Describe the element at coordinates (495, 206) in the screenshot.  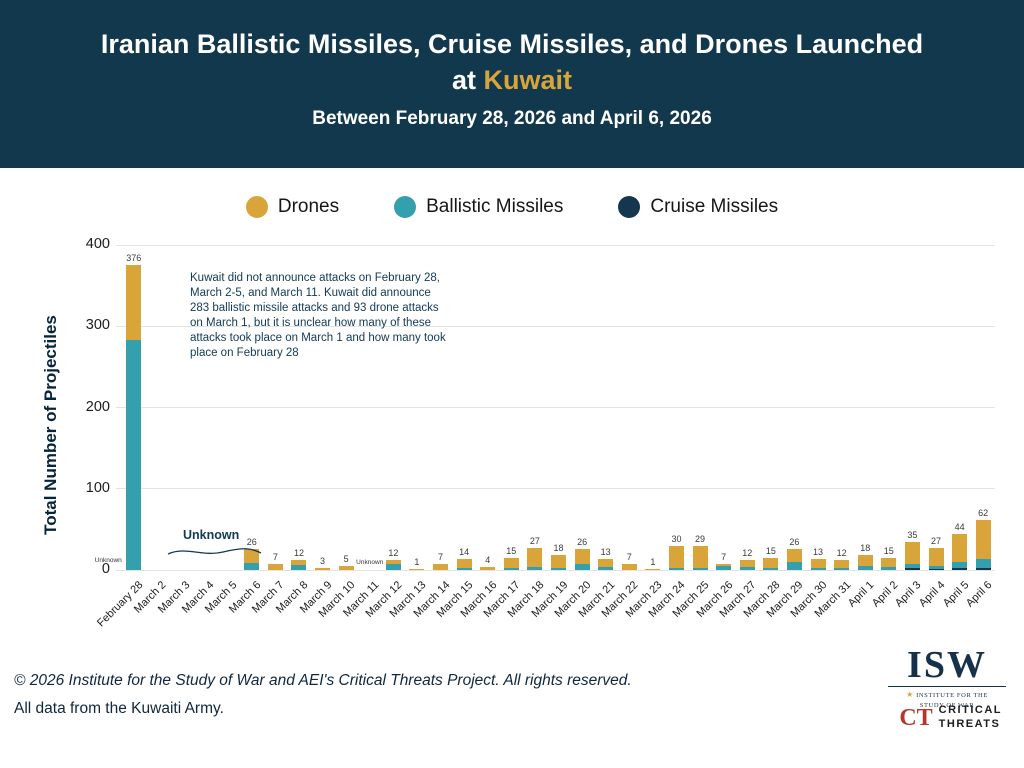
I see `legend-label: Ballistic Missiles` at that location.